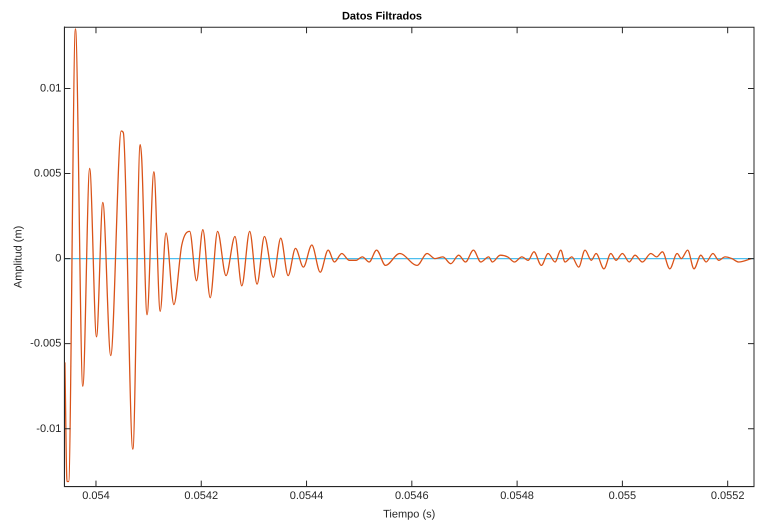  Describe the element at coordinates (51, 88) in the screenshot. I see `y-tick-label: 0.01` at that location.